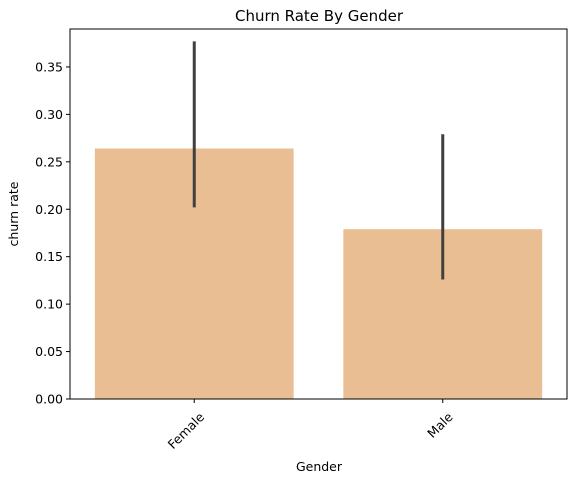 This screenshot has width=576, height=484. Describe the element at coordinates (319, 16) in the screenshot. I see `chart-title: Churn Rate By Gender` at that location.